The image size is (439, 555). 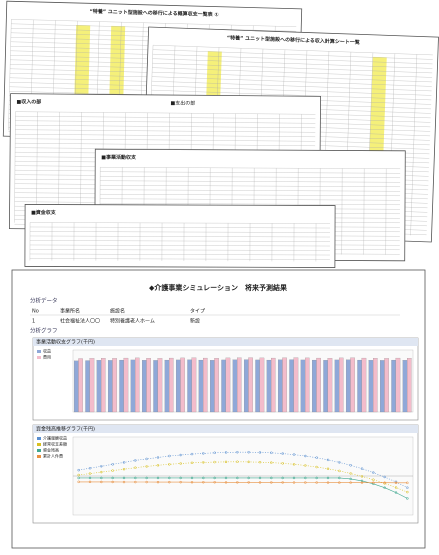 What do you see at coordinates (44, 301) in the screenshot?
I see `section-label: 分析データ` at bounding box center [44, 301].